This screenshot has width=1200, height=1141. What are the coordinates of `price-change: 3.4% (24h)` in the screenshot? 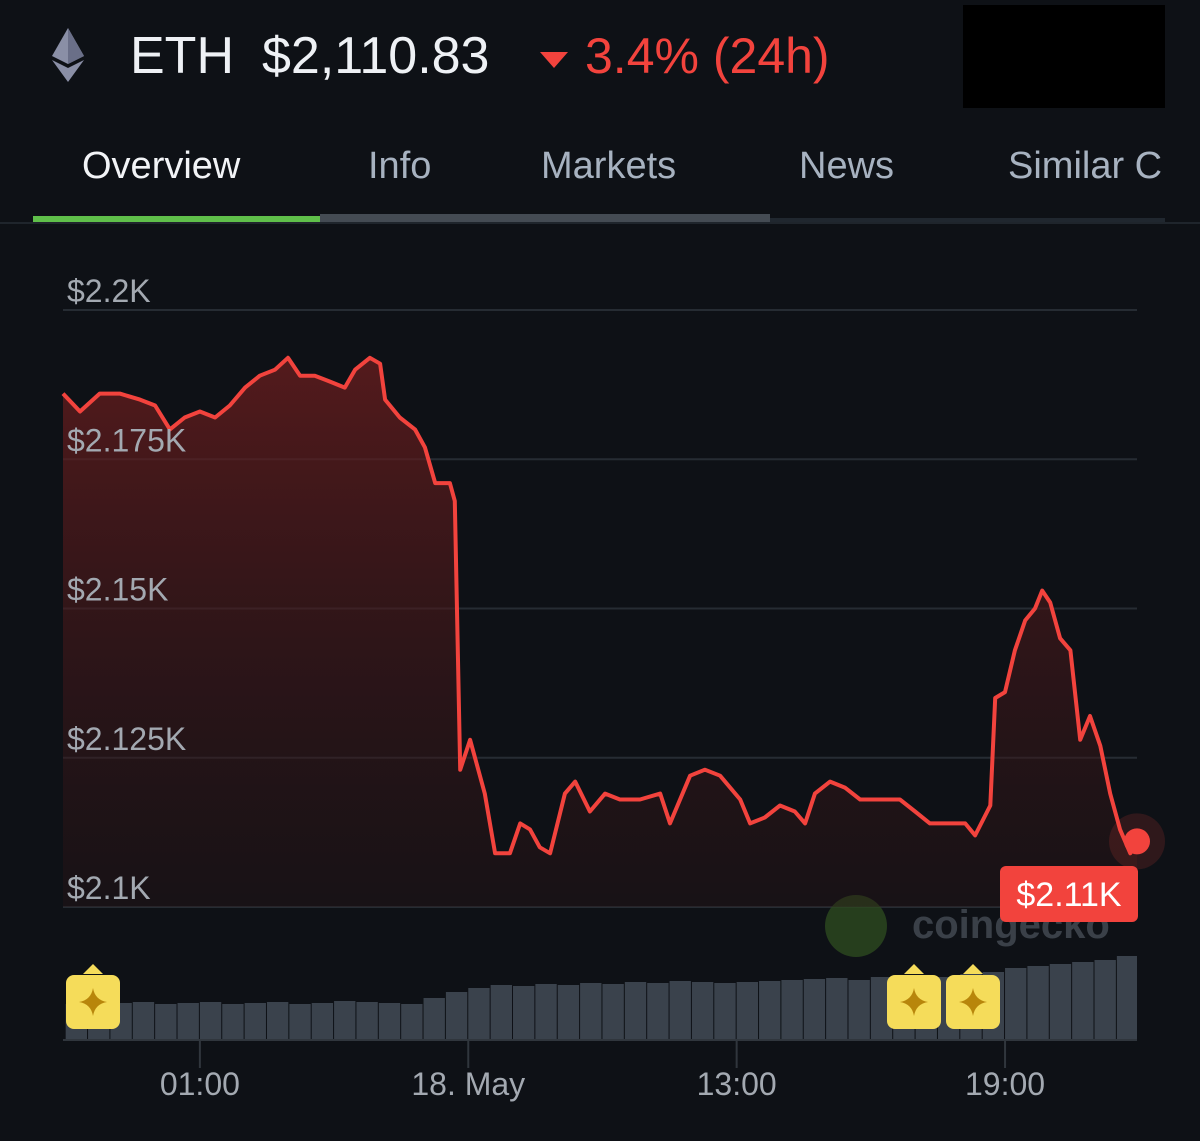 It's located at (707, 56).